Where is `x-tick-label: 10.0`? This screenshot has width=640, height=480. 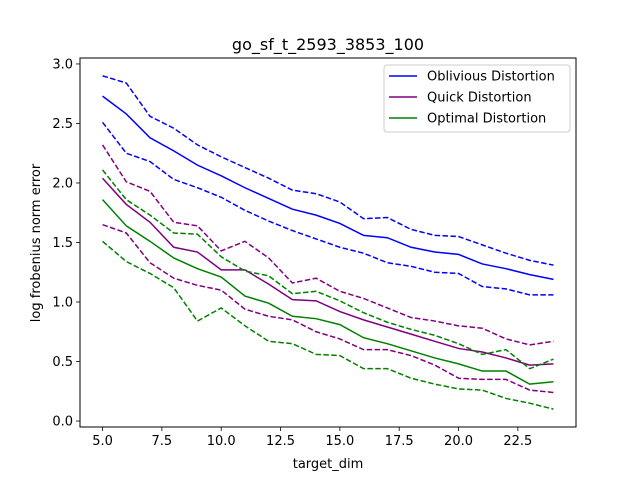 x-tick-label: 10.0 is located at coordinates (221, 441).